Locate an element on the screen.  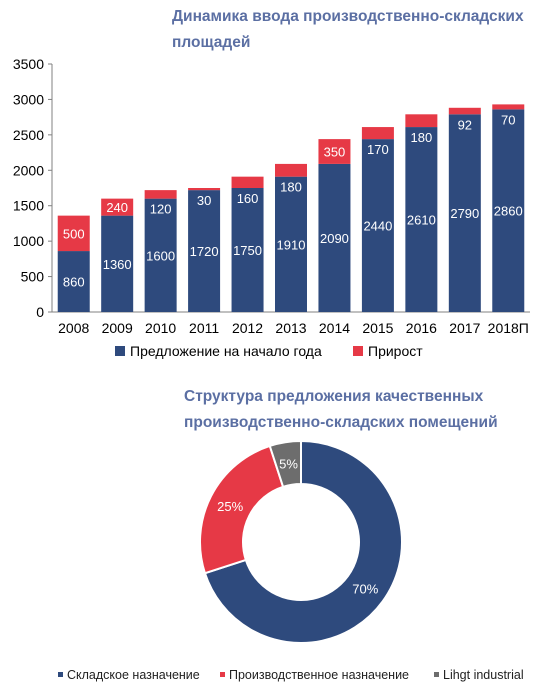
data-label-increase: 500 is located at coordinates (74, 233).